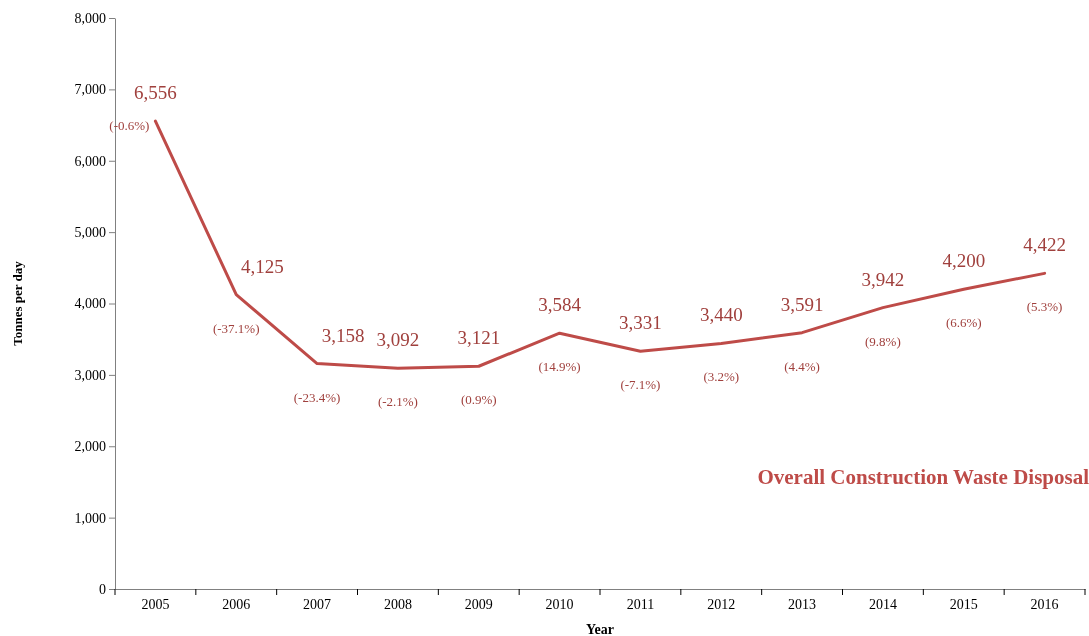  What do you see at coordinates (559, 305) in the screenshot?
I see `text: 3,584` at bounding box center [559, 305].